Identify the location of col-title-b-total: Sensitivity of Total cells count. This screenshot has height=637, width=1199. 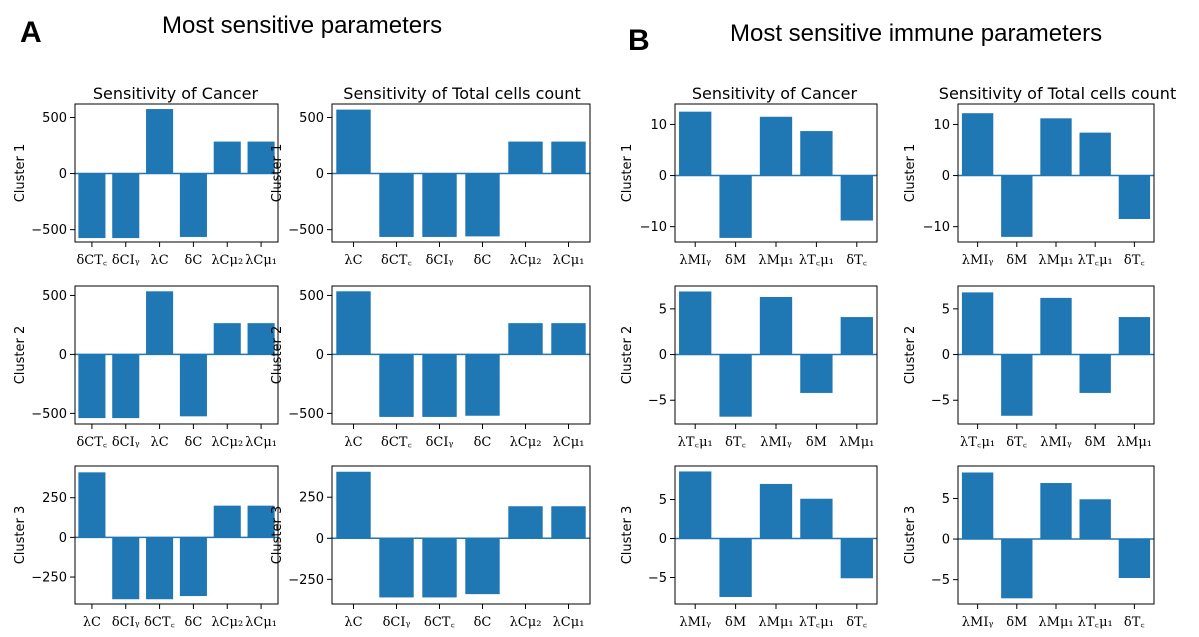
(1057, 93).